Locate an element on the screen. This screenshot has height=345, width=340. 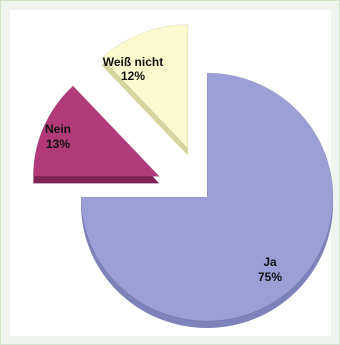
slice-label-weiss-nicht: Weiß nicht is located at coordinates (133, 62).